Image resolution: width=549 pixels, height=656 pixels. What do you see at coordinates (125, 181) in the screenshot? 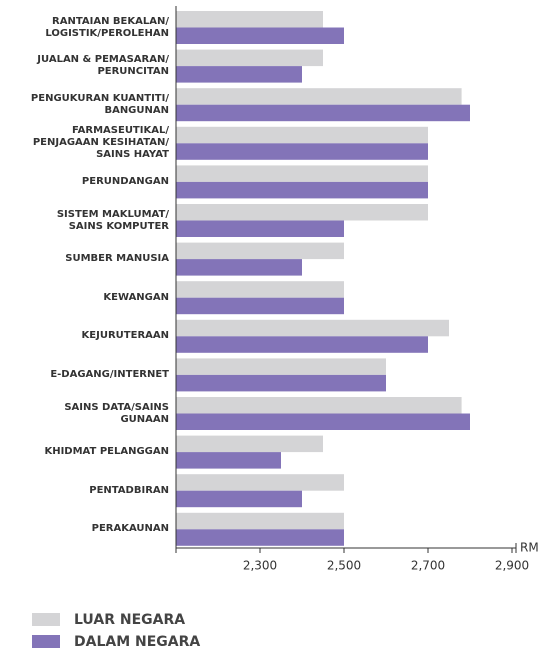
I see `category-label: PERUNDANGAN` at bounding box center [125, 181].